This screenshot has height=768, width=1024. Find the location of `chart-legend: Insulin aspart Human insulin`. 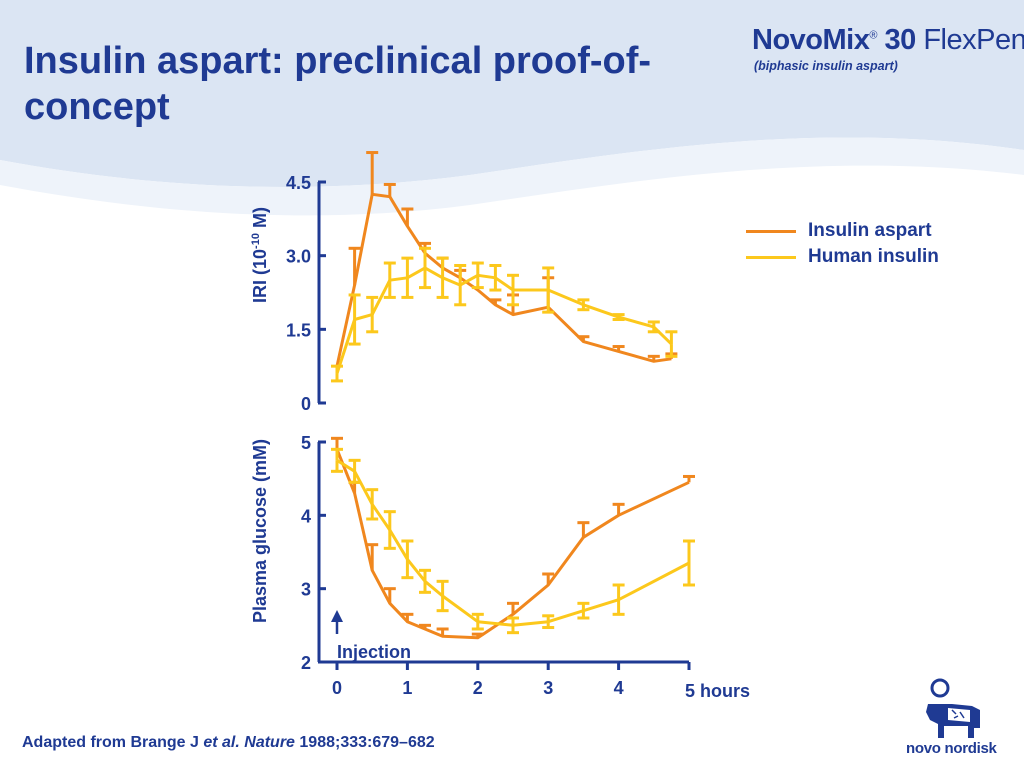

chart-legend: Insulin aspart Human insulin is located at coordinates (842, 244).